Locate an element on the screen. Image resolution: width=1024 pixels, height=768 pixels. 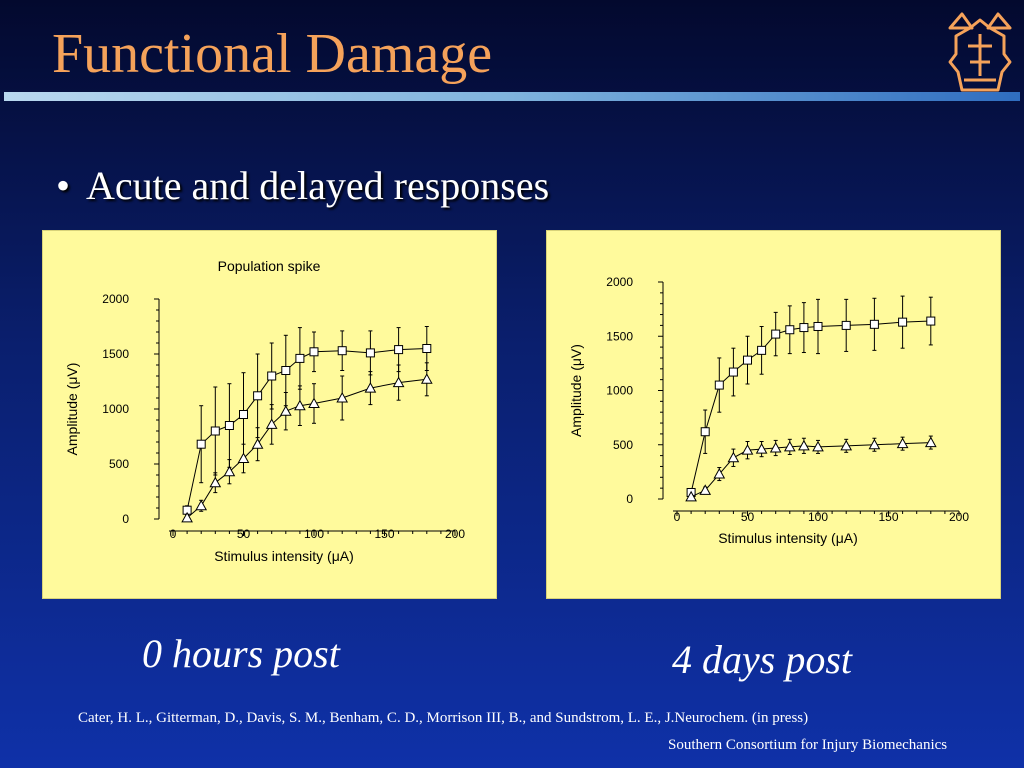
crown-shield-icon is located at coordinates (980, 52).